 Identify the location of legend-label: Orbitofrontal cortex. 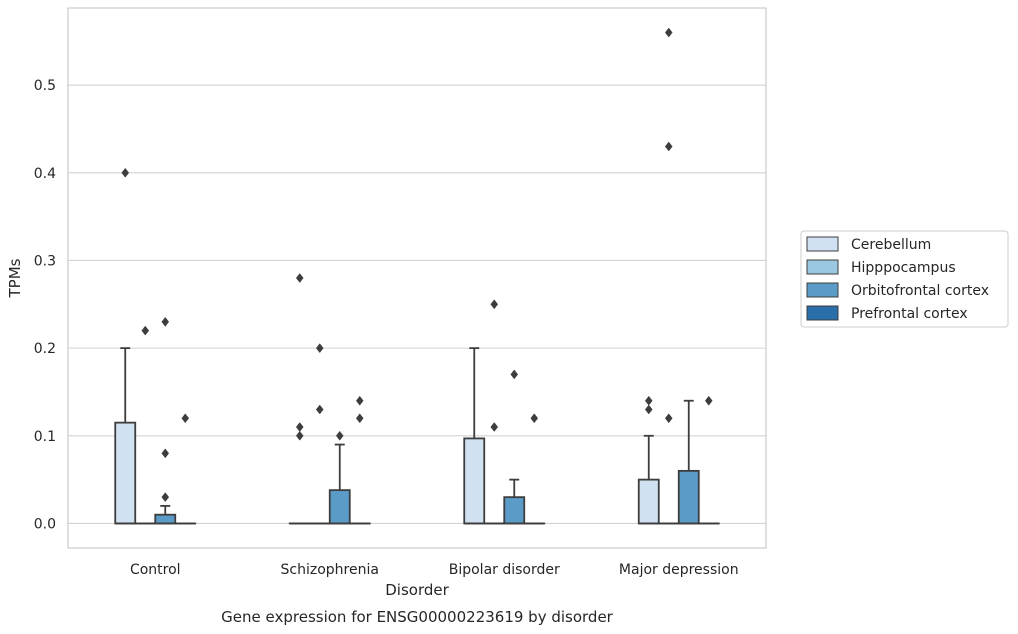
(920, 291).